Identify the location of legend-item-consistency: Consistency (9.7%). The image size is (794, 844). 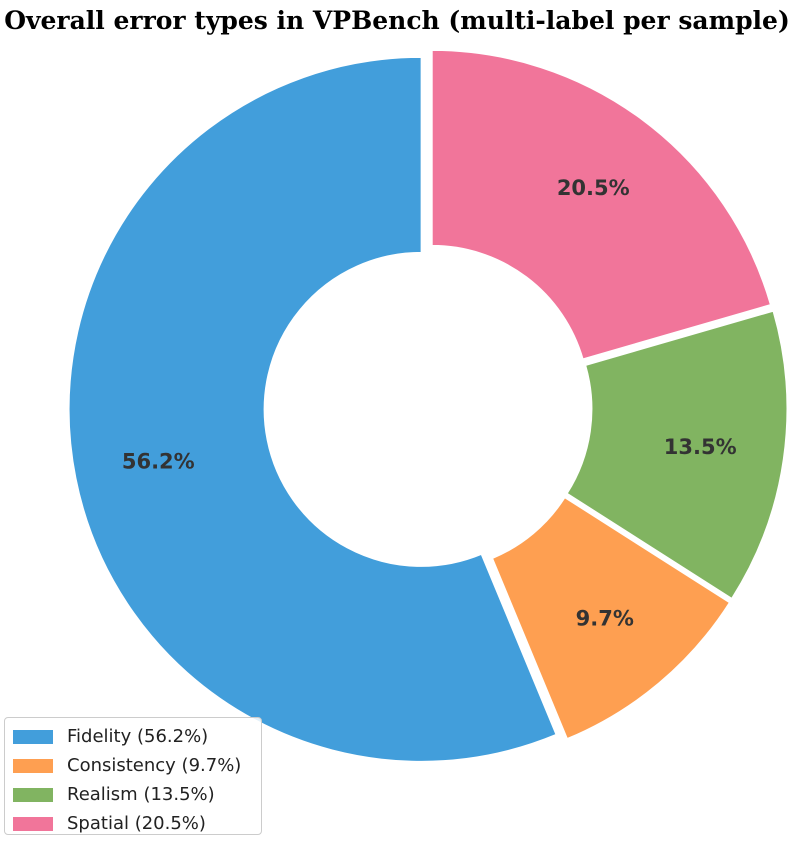
(137, 765).